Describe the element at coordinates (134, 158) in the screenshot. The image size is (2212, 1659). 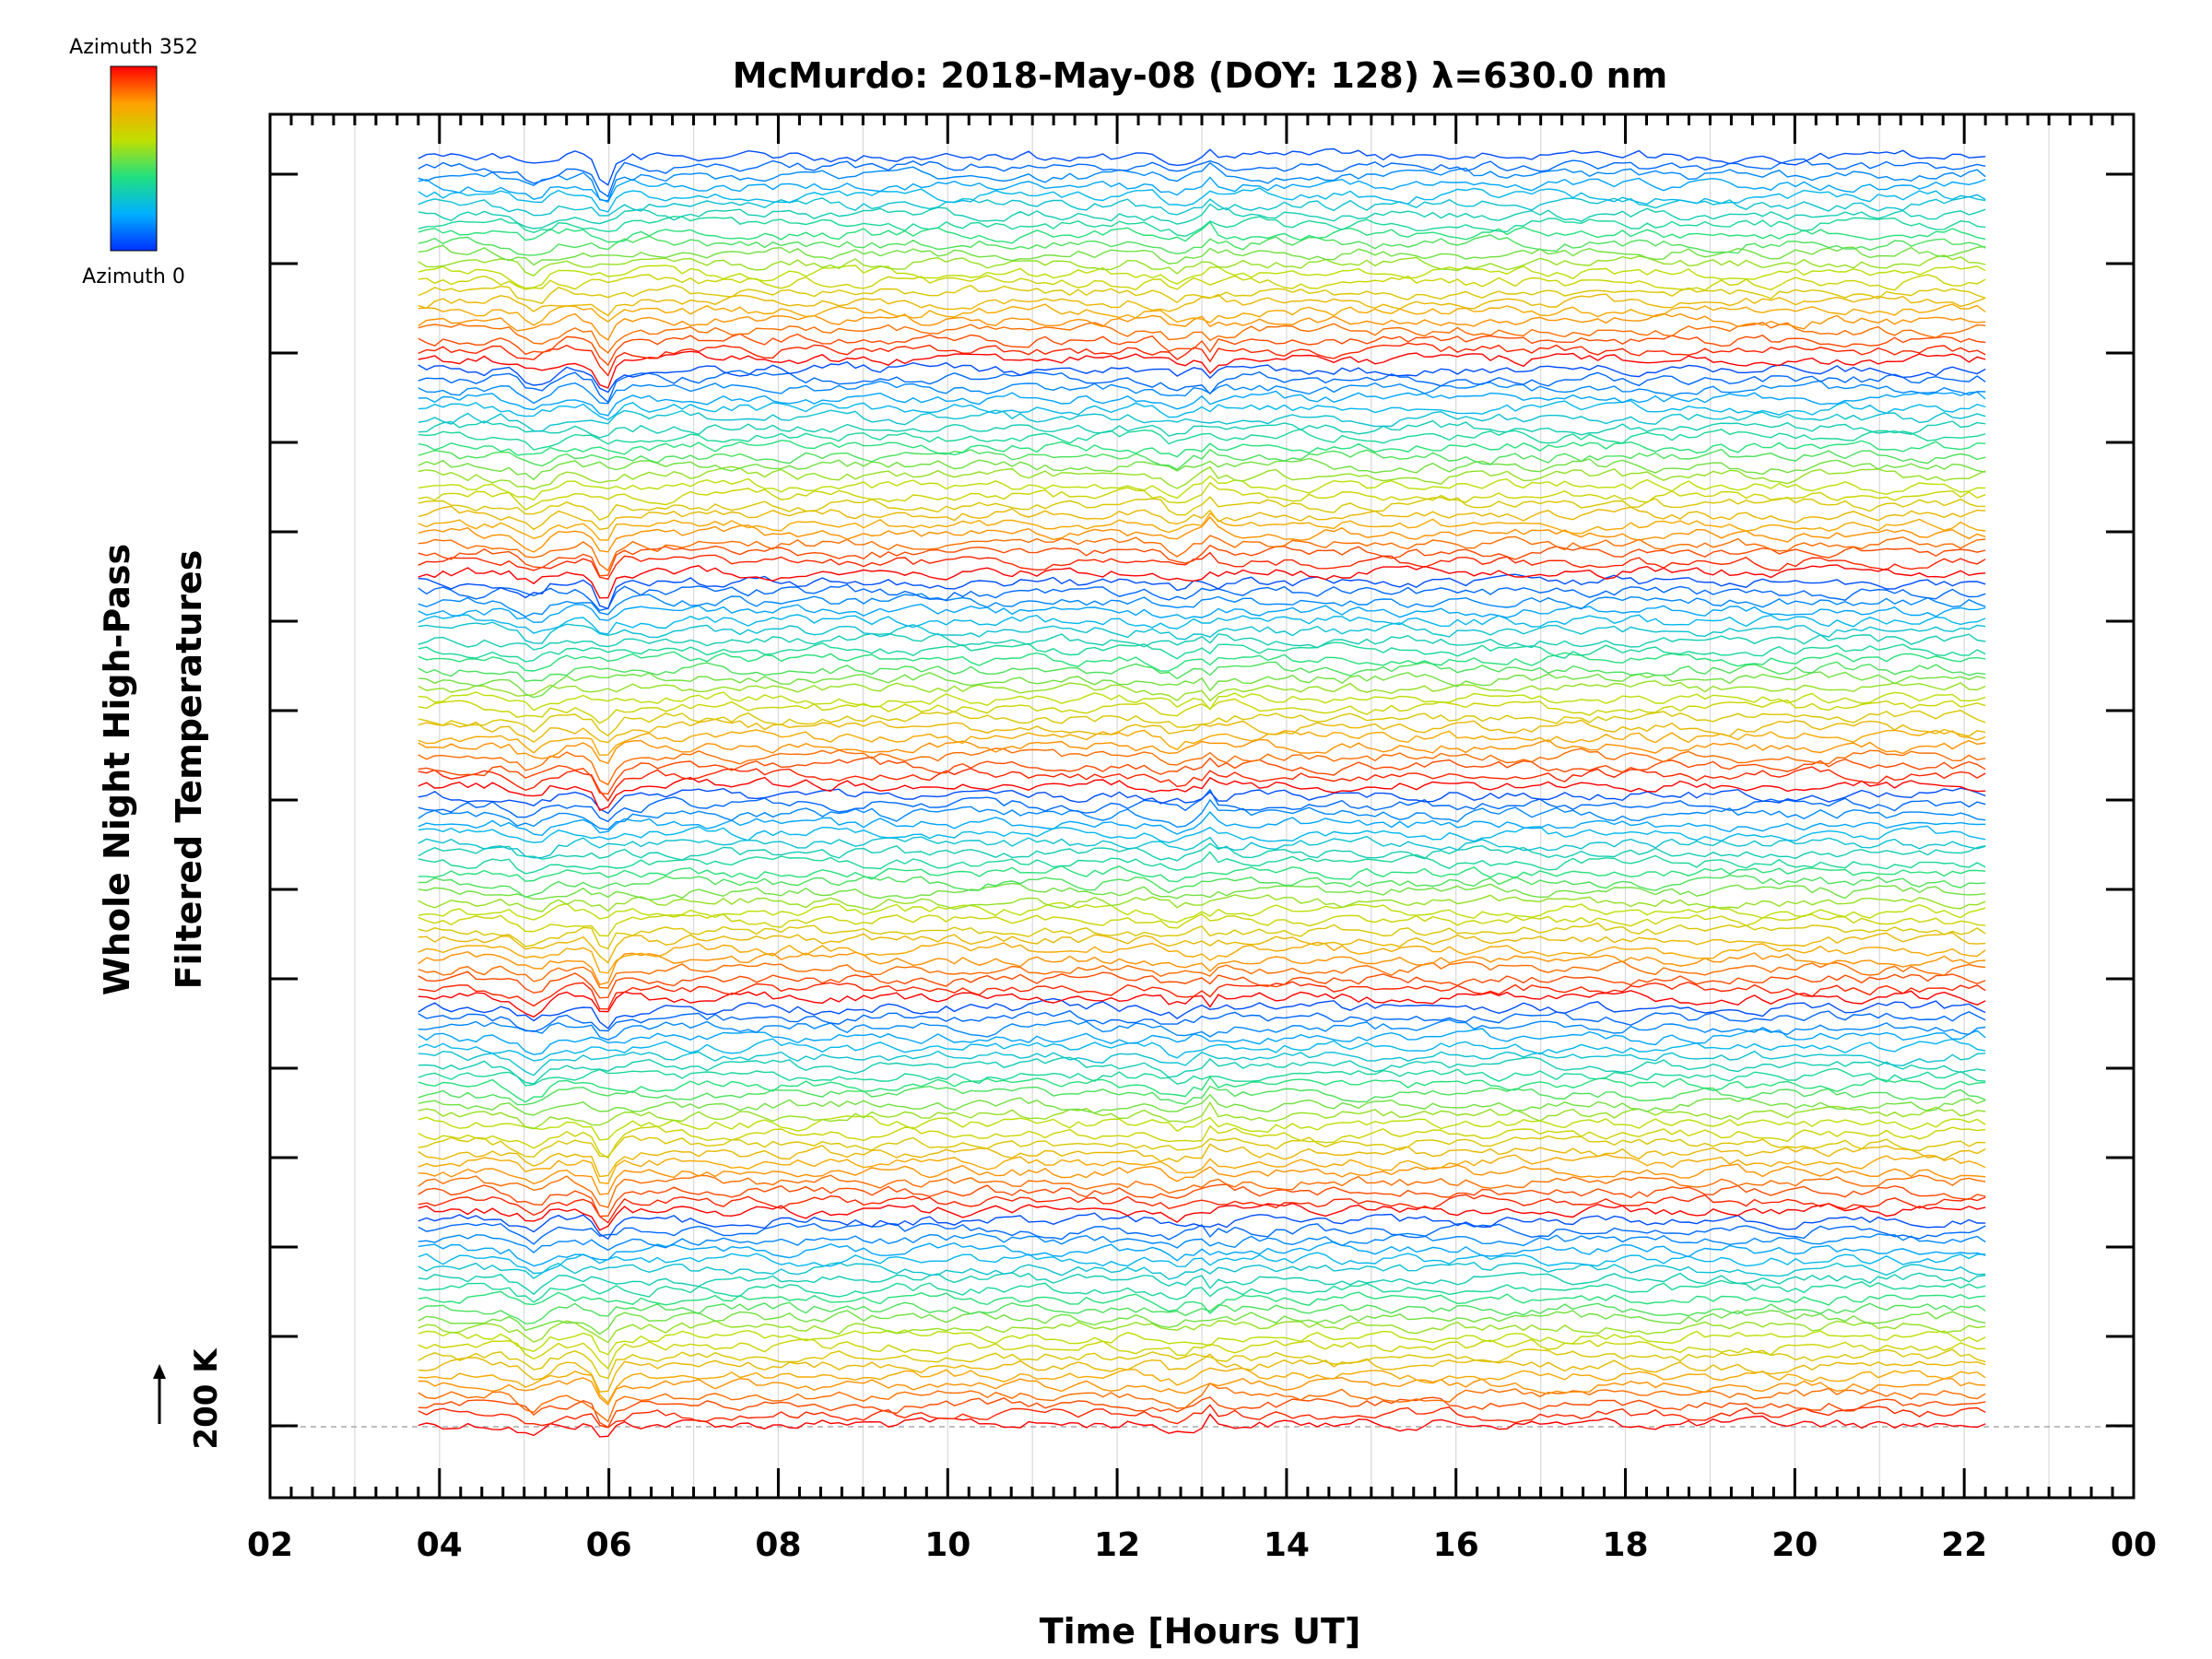
I see `colorbar-gradient` at that location.